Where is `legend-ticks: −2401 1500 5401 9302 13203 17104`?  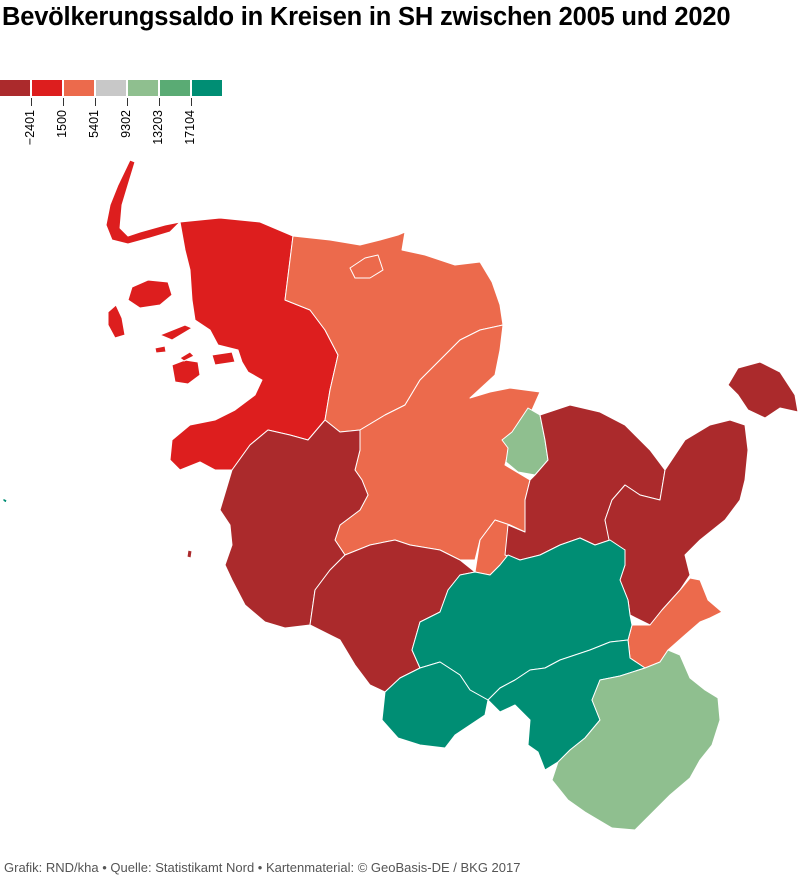 legend-ticks: −2401 1500 5401 9302 13203 17104 is located at coordinates (112, 121).